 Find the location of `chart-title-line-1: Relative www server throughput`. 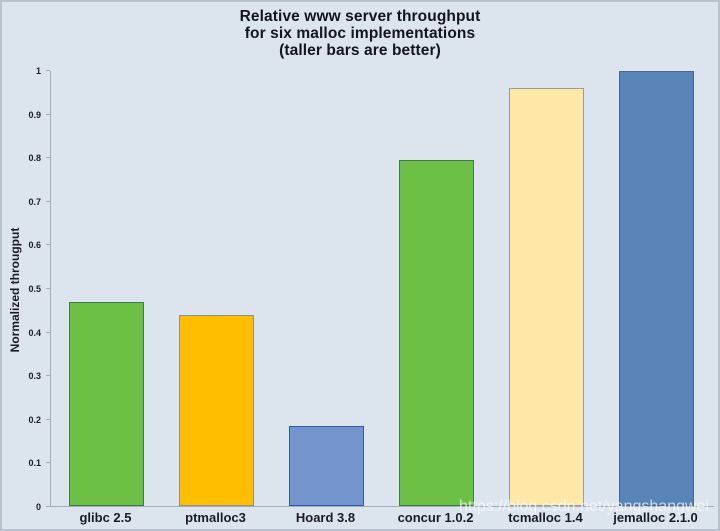

chart-title-line-1: Relative www server throughput is located at coordinates (360, 16).